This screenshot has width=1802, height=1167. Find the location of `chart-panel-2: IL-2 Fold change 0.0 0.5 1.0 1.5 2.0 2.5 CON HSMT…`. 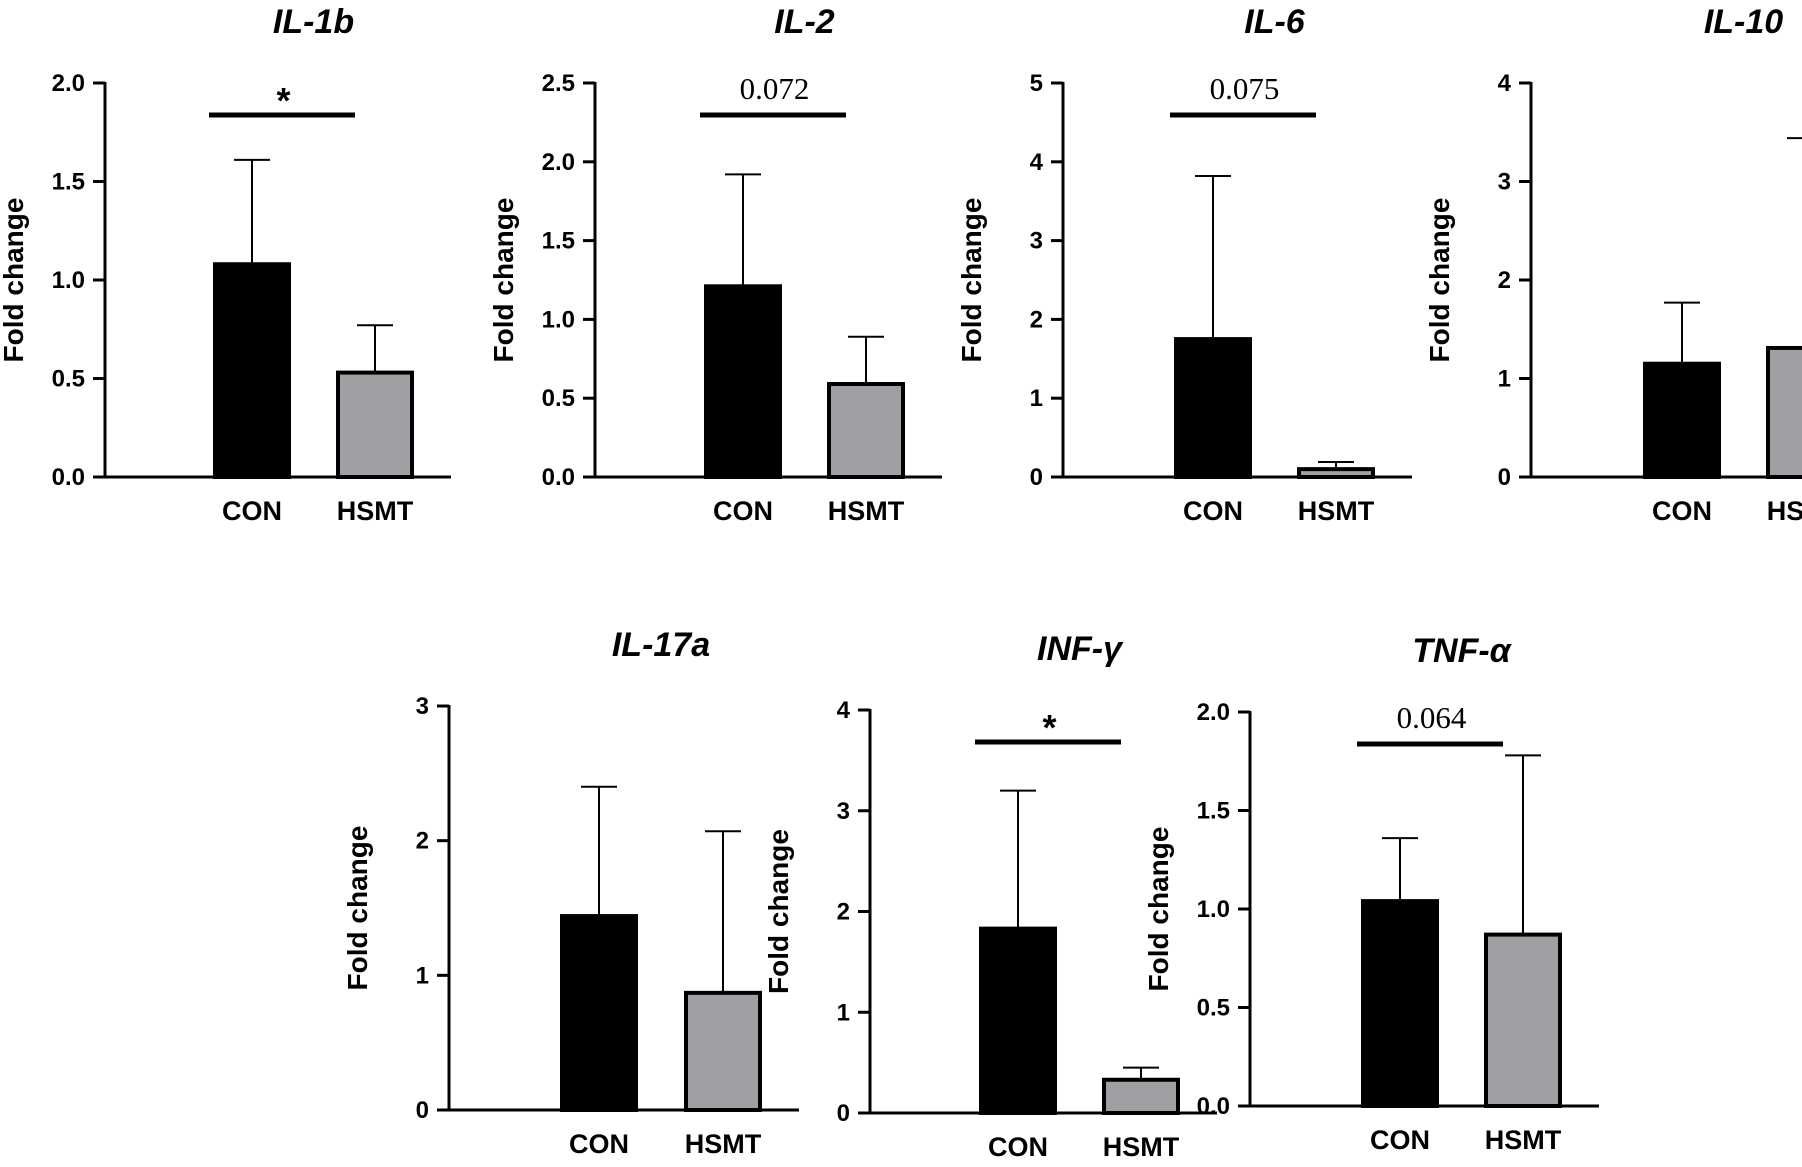

chart-panel-2: IL-2 Fold change 0.0 0.5 1.0 1.5 2.0 2.5 CON HSMT… is located at coordinates (715, 264).